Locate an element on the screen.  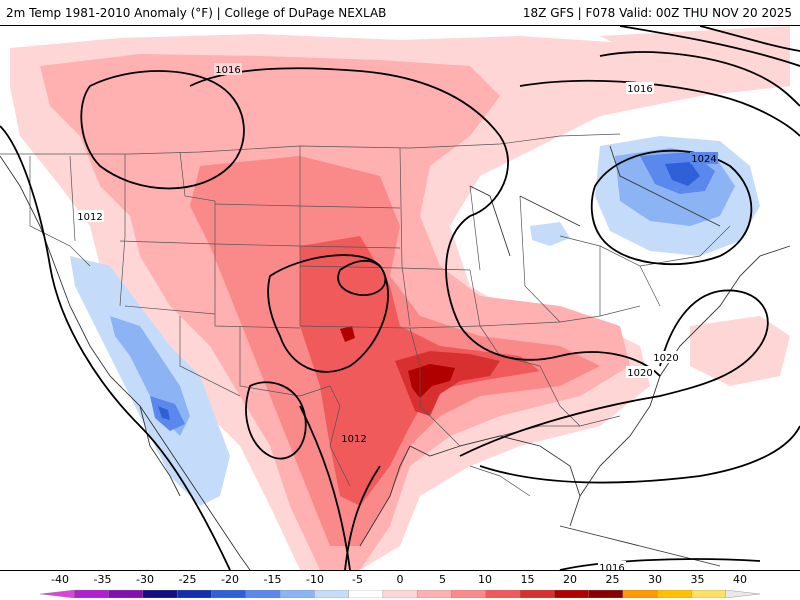
isobar-label-1016-south: 1016 is located at coordinates (611, 566).